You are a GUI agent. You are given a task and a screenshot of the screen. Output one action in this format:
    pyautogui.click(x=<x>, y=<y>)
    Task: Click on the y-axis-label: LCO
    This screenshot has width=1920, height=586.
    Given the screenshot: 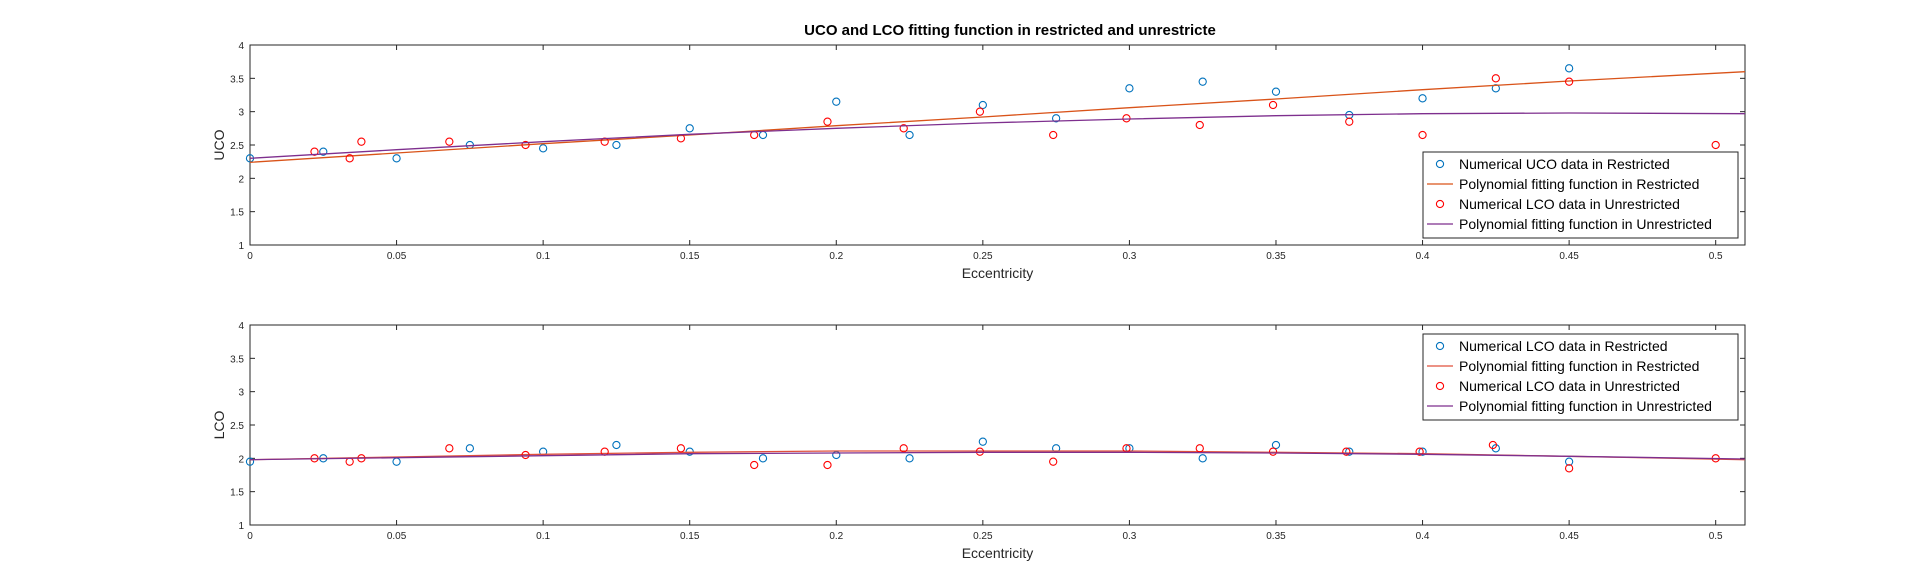 What is the action you would take?
    pyautogui.click(x=219, y=425)
    